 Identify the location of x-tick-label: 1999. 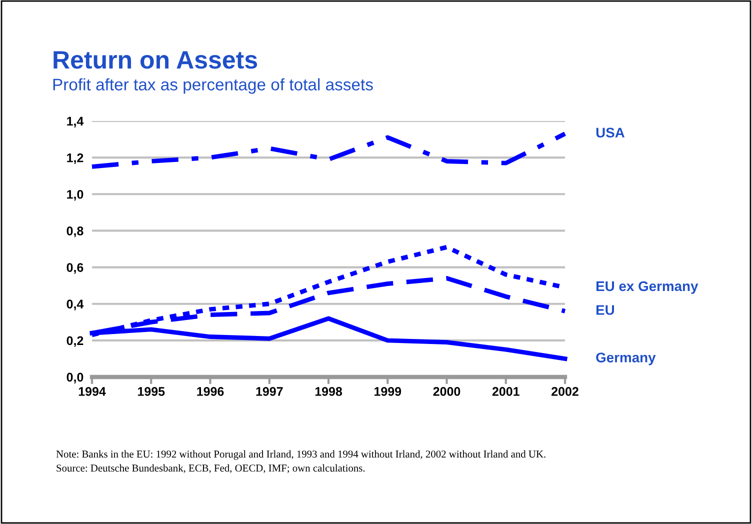
(388, 391).